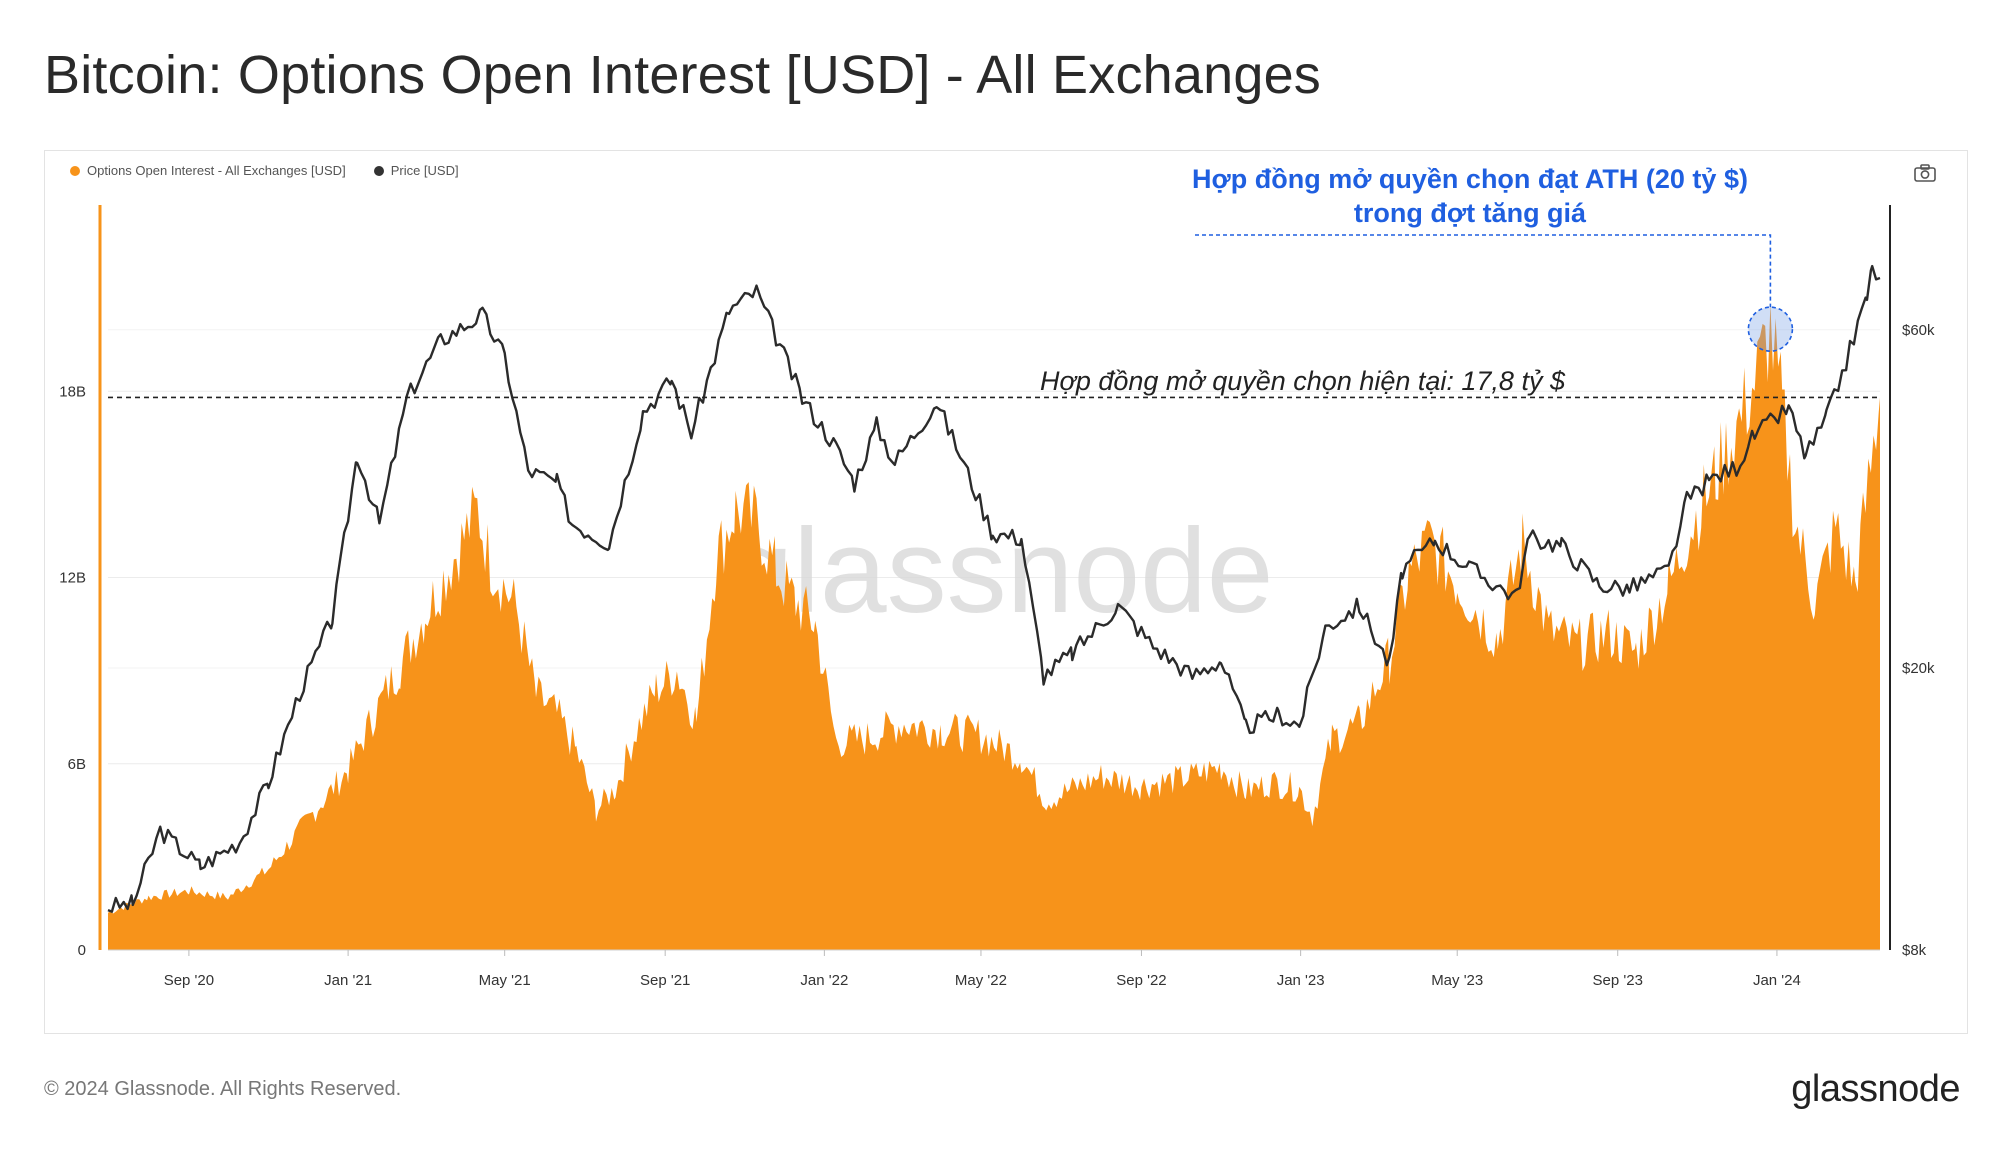 Image resolution: width=2000 pixels, height=1152 pixels. Describe the element at coordinates (348, 980) in the screenshot. I see `x-tick-label: Jan '21` at that location.